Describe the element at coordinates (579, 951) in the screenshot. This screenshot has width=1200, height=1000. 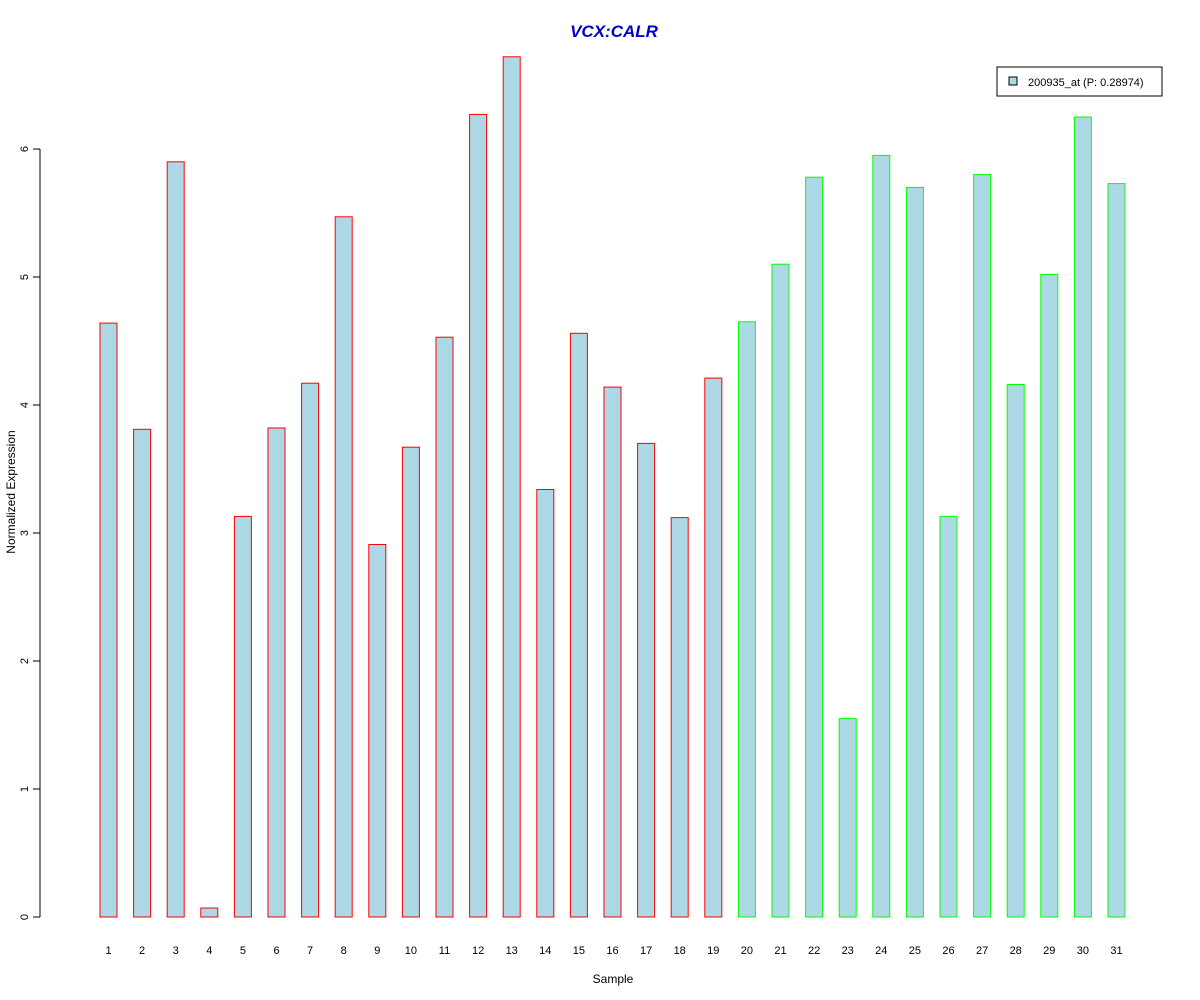
I see `x-tick-label: 15` at that location.